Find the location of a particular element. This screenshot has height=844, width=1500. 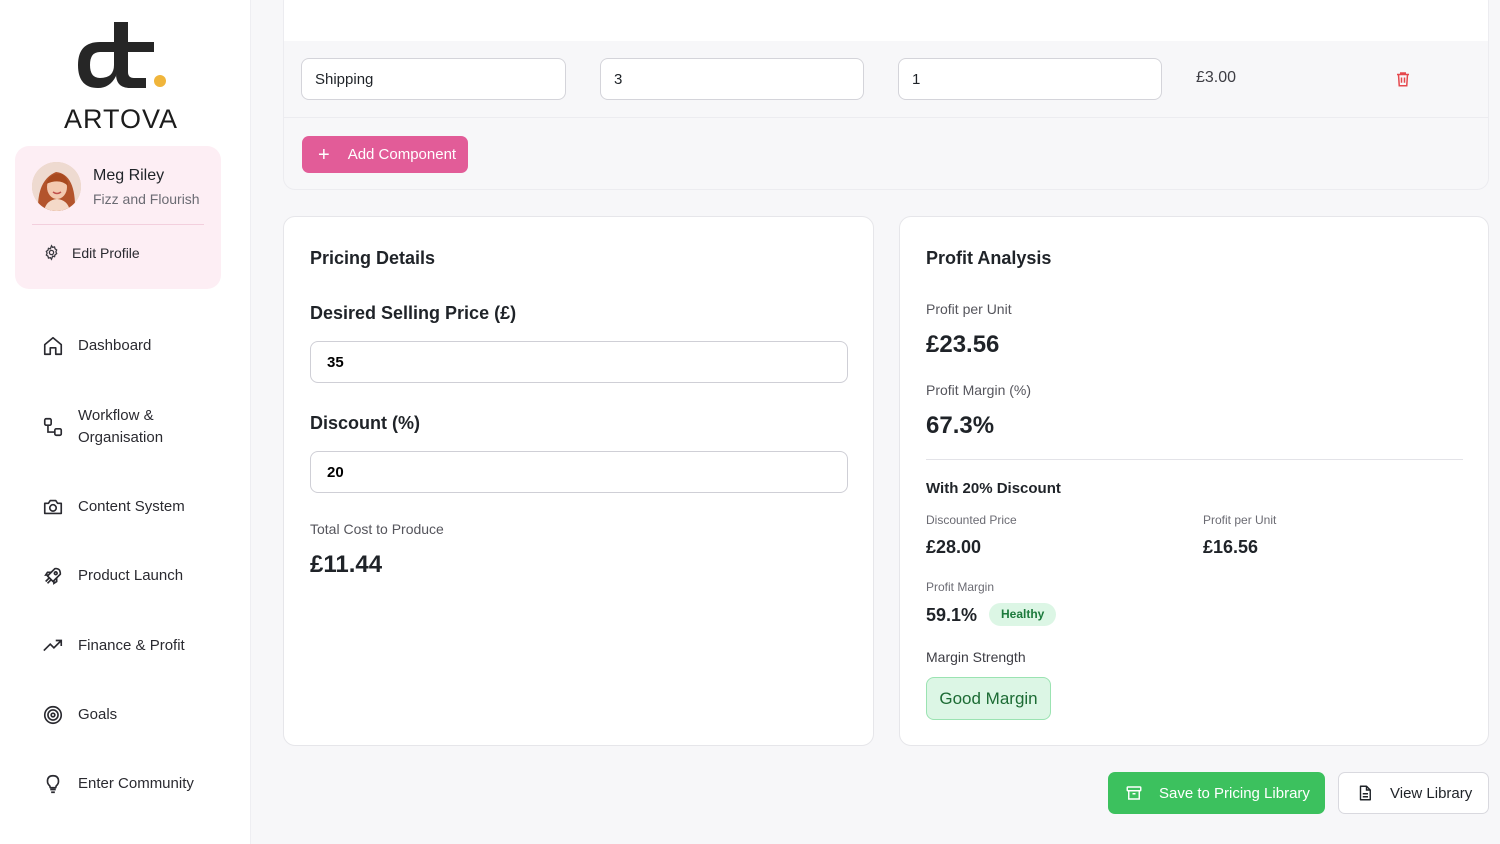

profile-card: Meg Riley Fizz and Flourish Edit Profile is located at coordinates (118, 217).